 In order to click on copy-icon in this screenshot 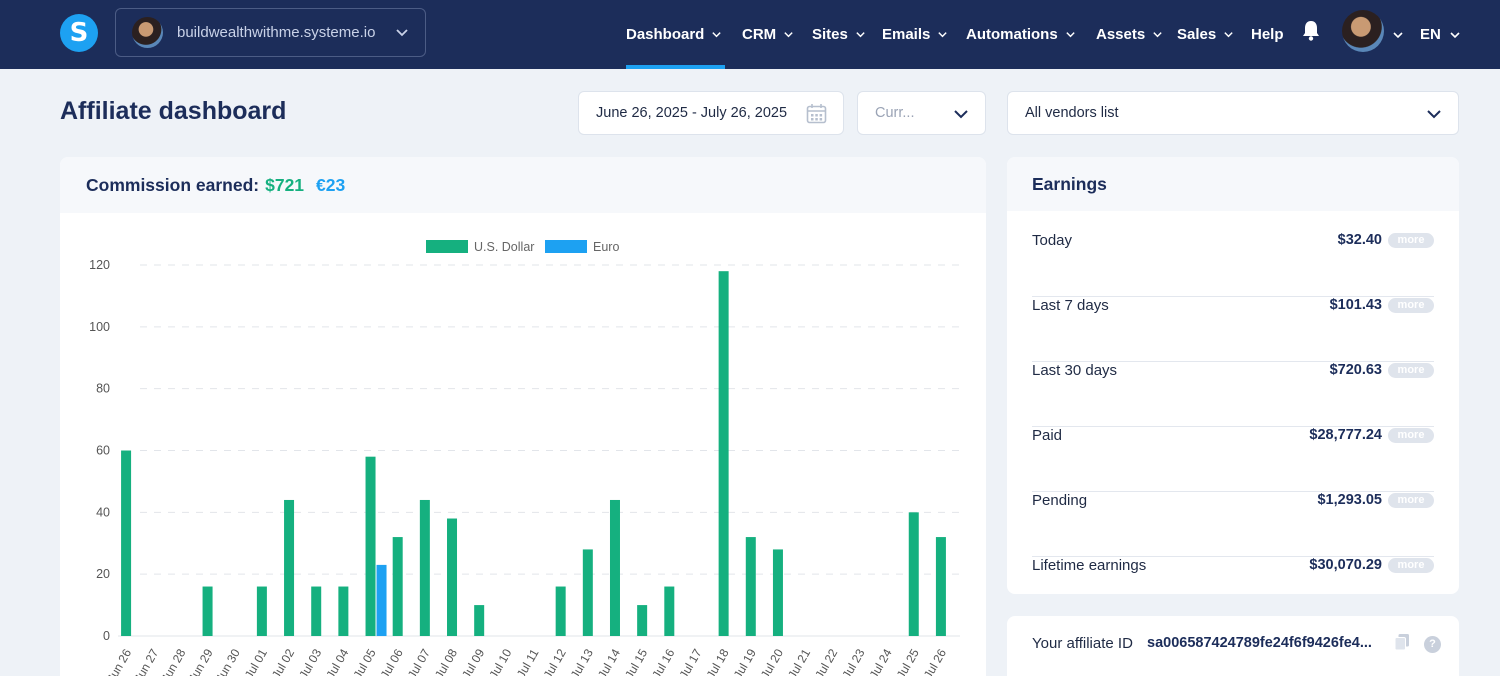, I will do `click(1402, 642)`.